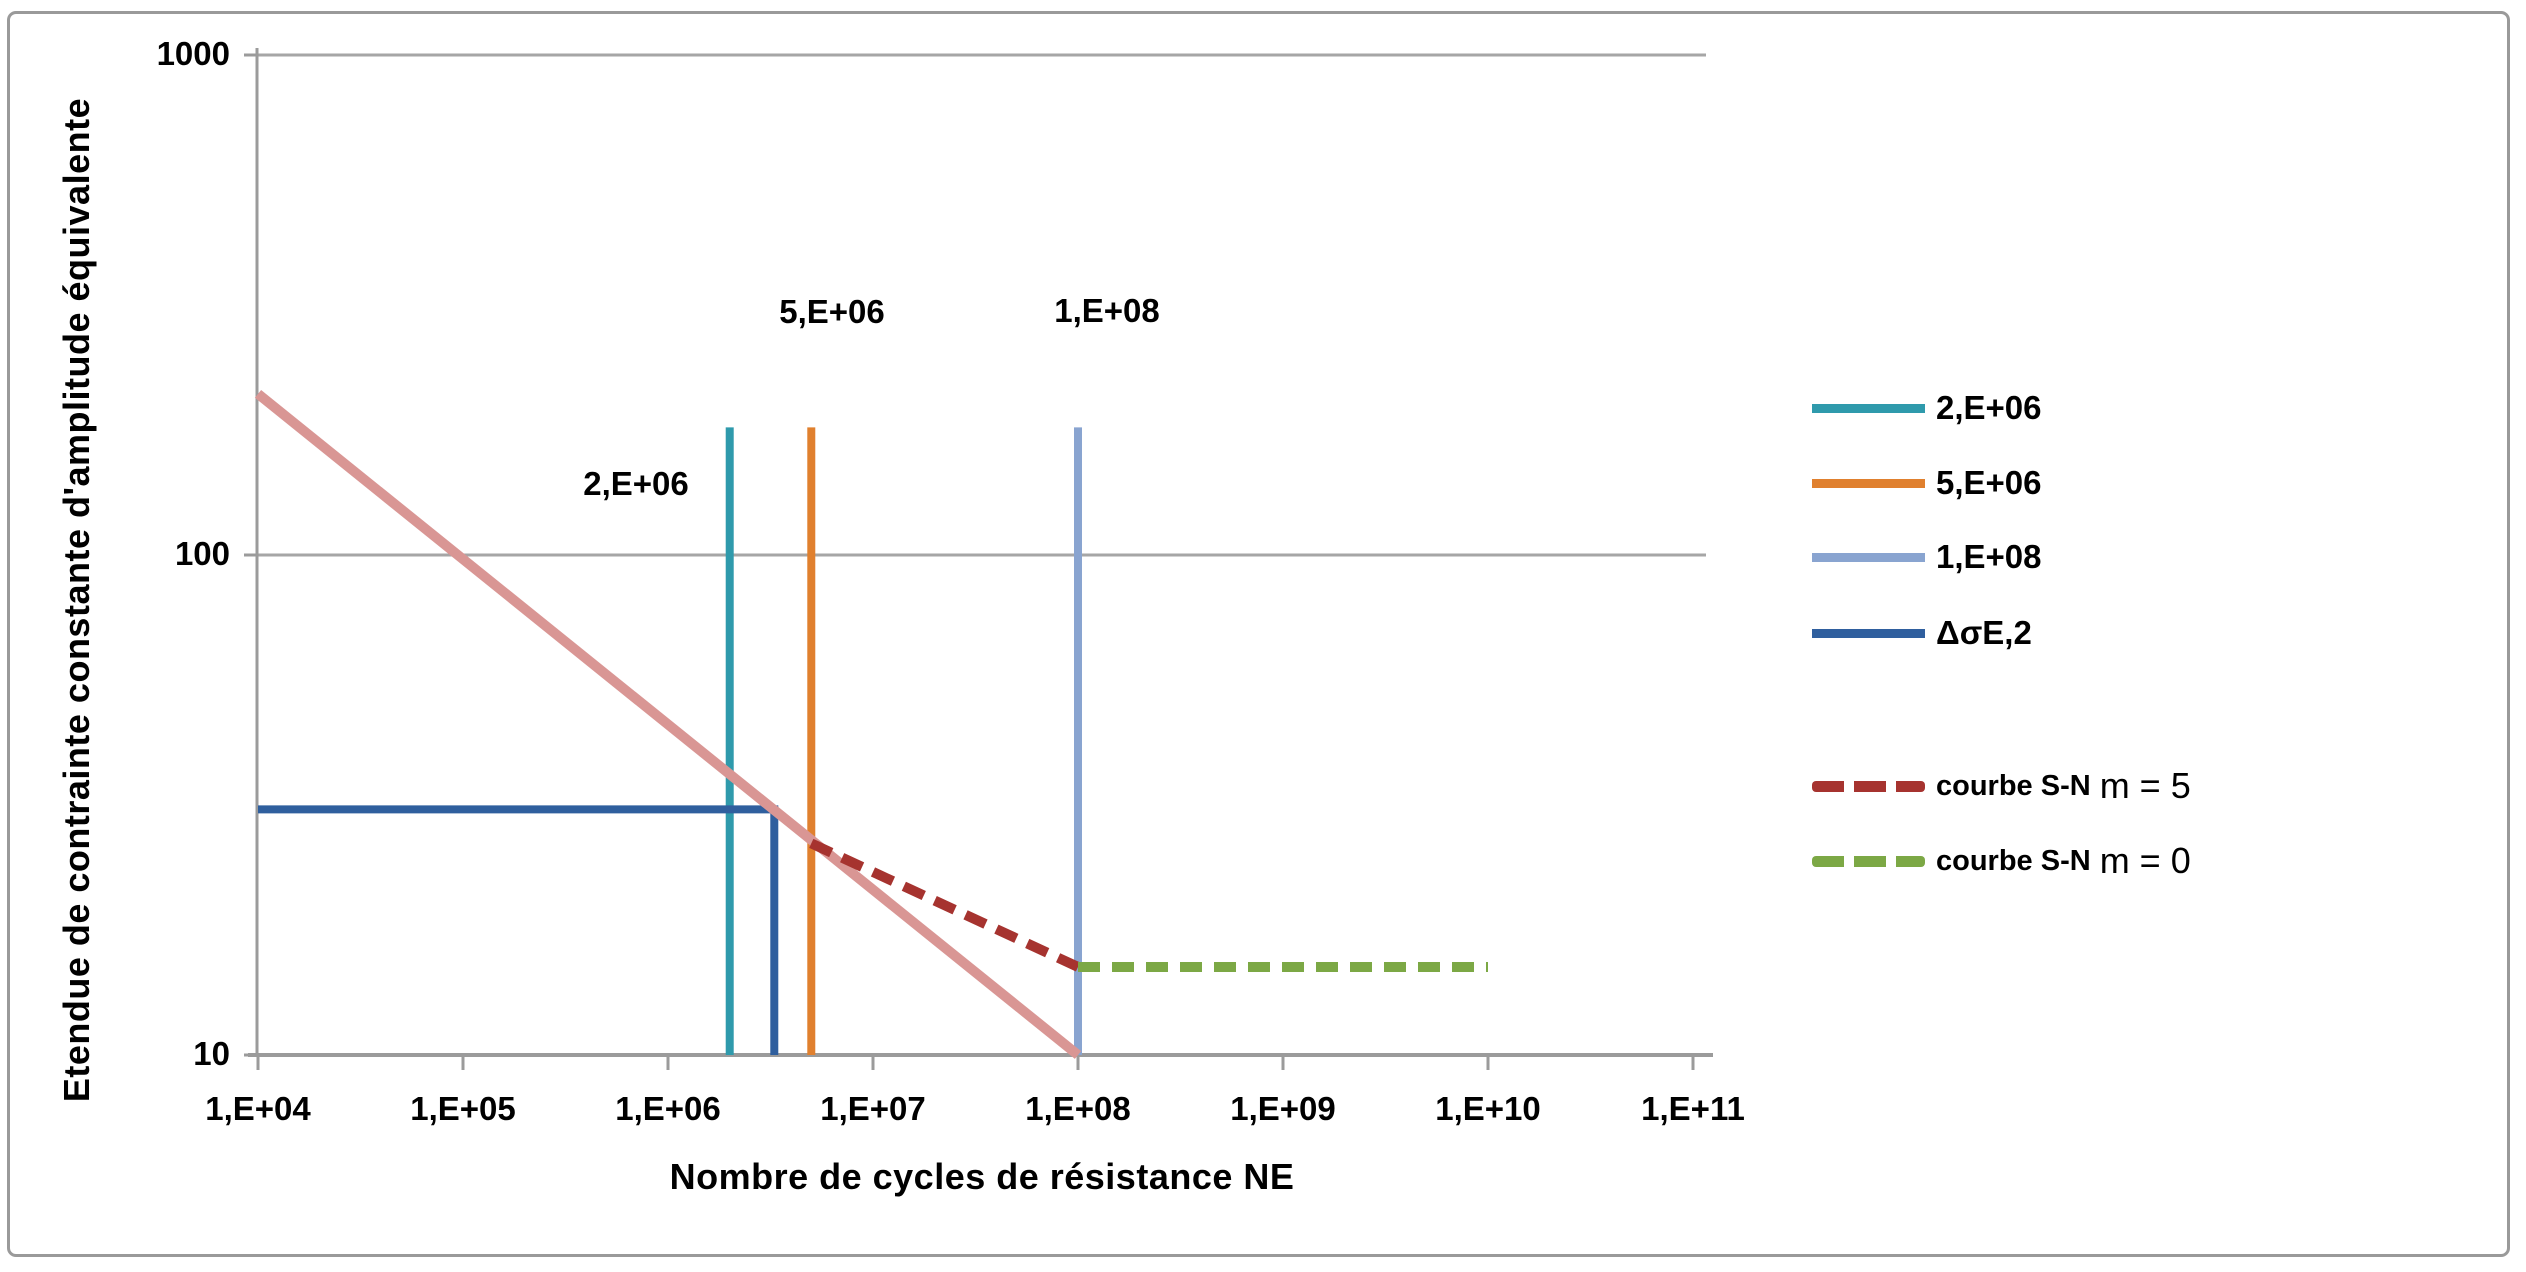 The height and width of the screenshot is (1272, 2526). I want to click on data-label-5e6: 5,E+06, so click(832, 311).